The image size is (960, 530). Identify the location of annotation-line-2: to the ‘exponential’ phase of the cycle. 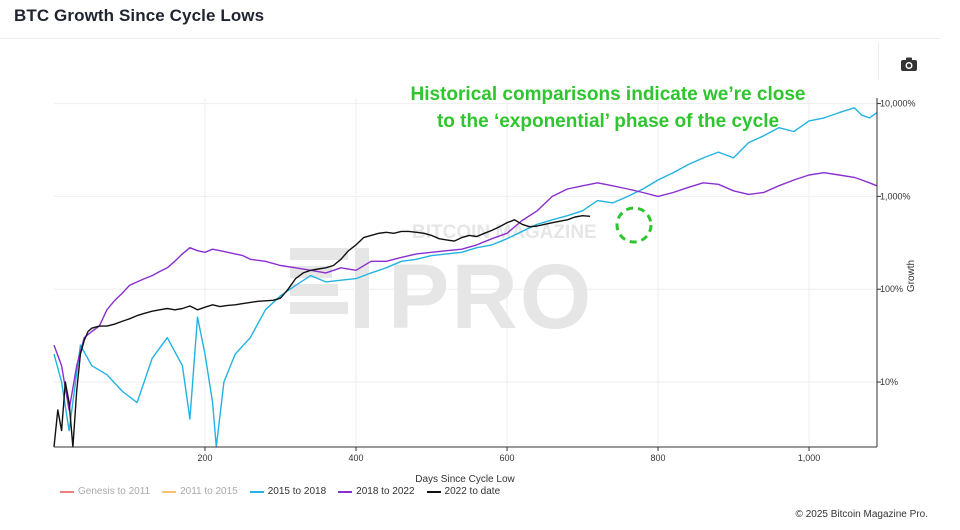
(608, 121).